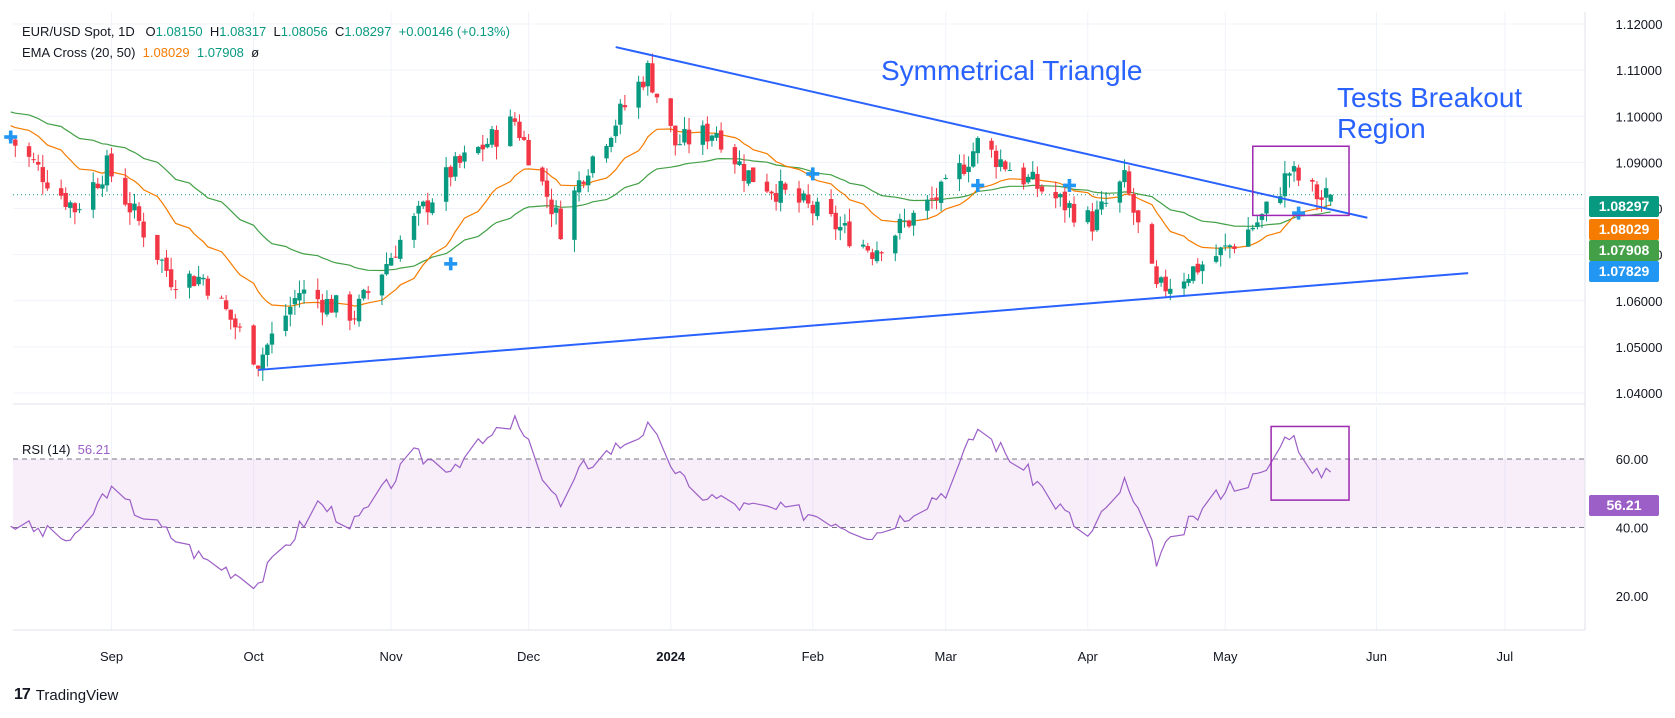 The width and height of the screenshot is (1675, 718). Describe the element at coordinates (1069, 185) in the screenshot. I see `cross-marker-v` at that location.